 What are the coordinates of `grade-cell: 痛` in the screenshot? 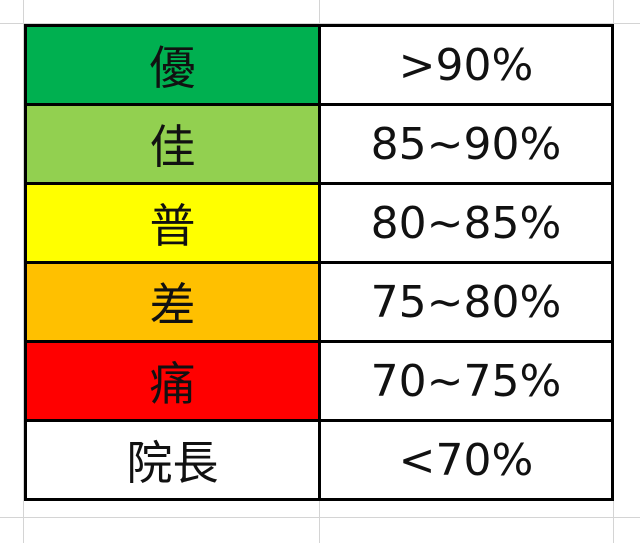 It's located at (172, 381).